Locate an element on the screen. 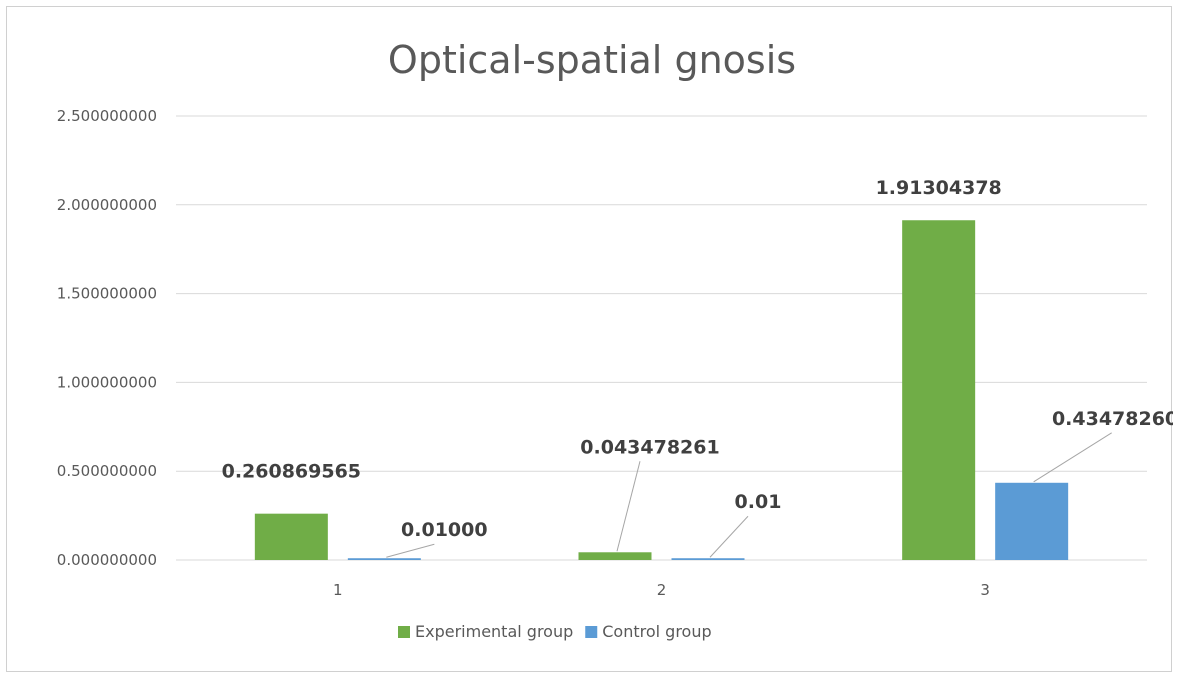 The image size is (1179, 679). data-label: 1.91304378 is located at coordinates (939, 188).